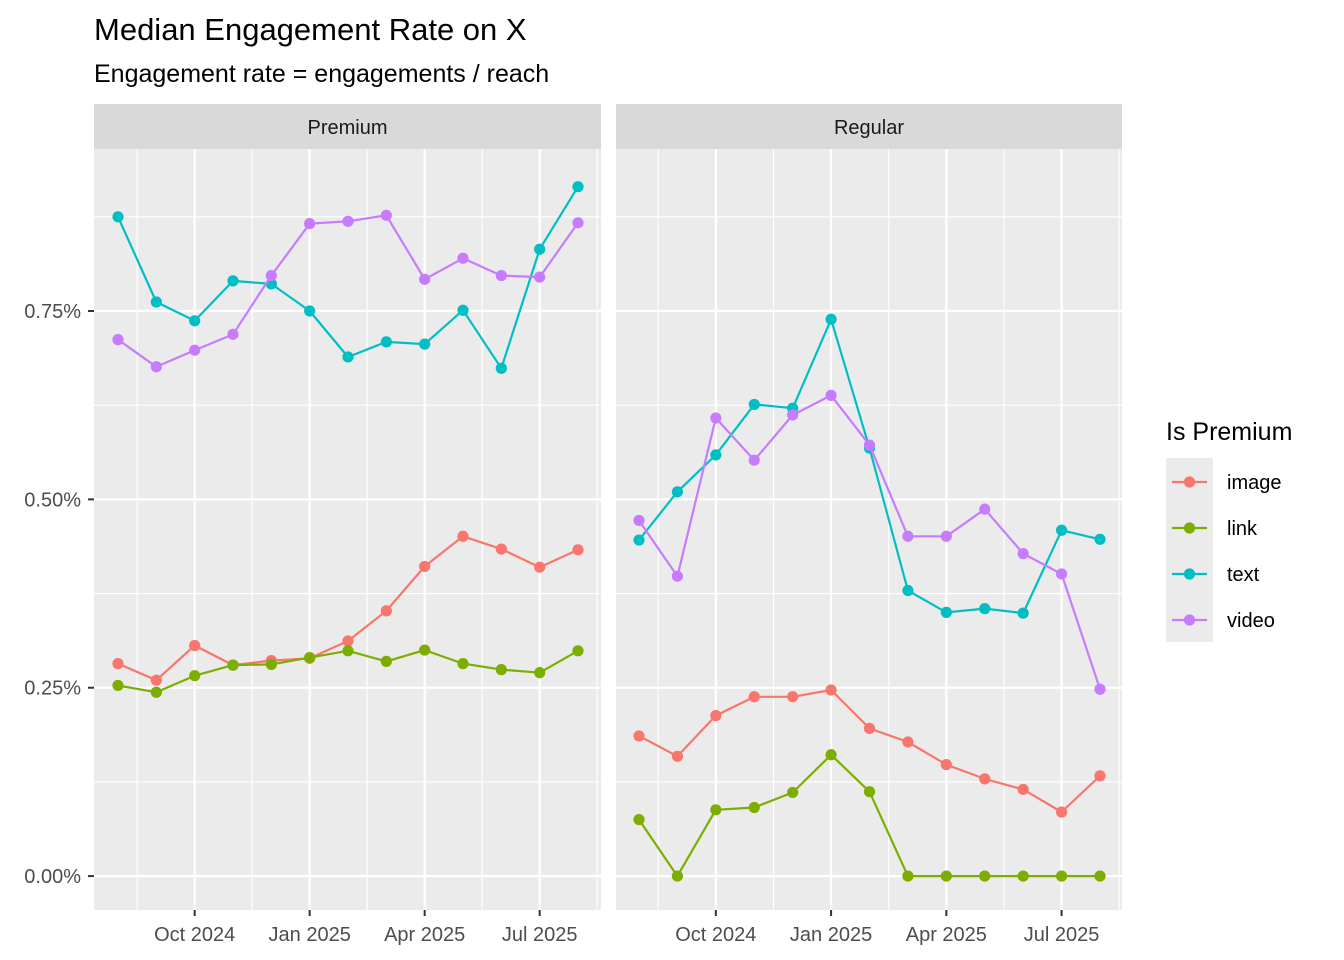  What do you see at coordinates (540, 935) in the screenshot?
I see `x-tick-label: Jul 2025` at bounding box center [540, 935].